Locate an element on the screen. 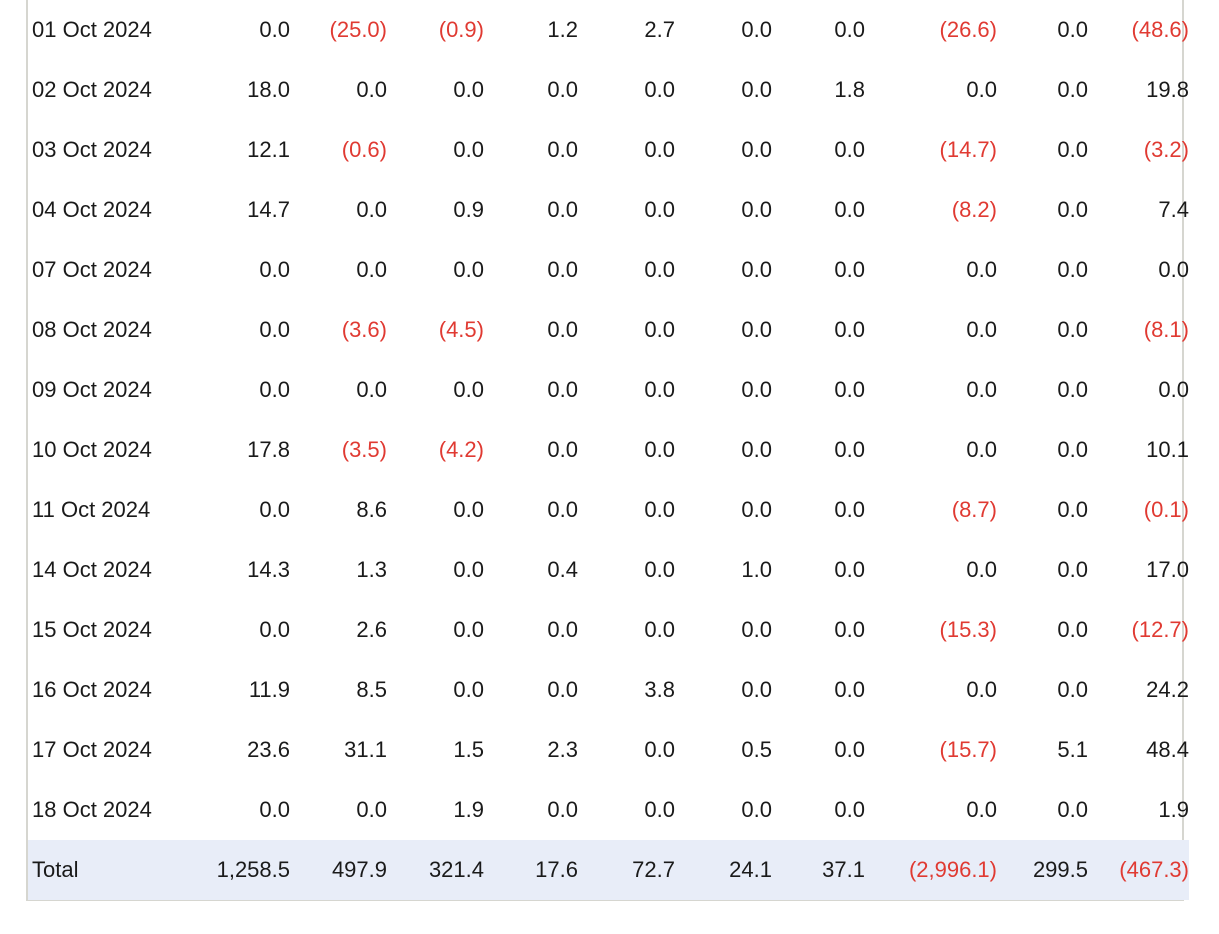 The width and height of the screenshot is (1219, 934). total-value-cell: 299.5 is located at coordinates (1042, 870).